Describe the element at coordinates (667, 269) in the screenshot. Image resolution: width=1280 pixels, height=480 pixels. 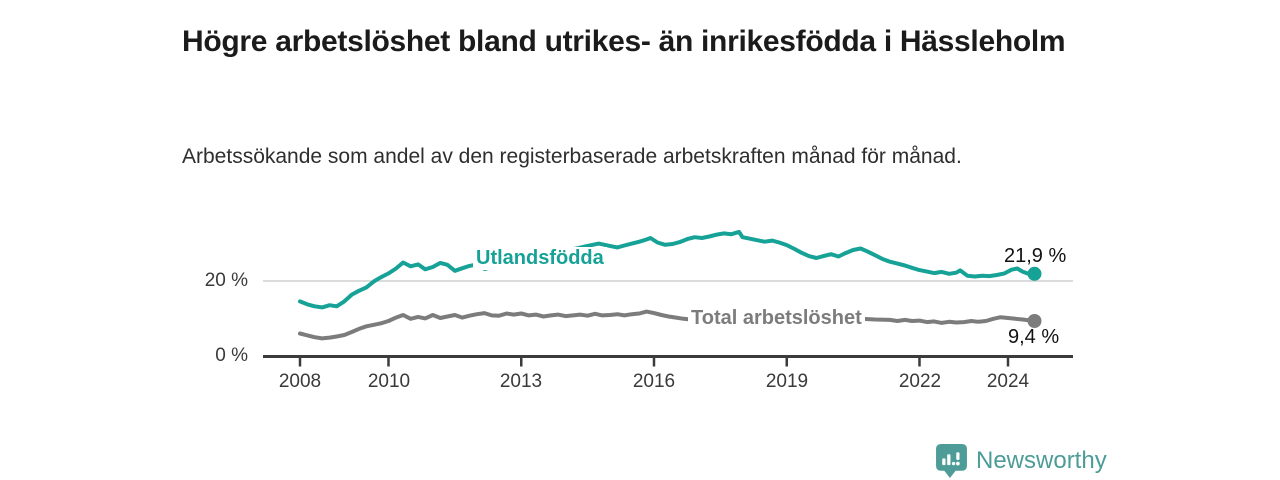
I see `series-line-utlandsfodda` at that location.